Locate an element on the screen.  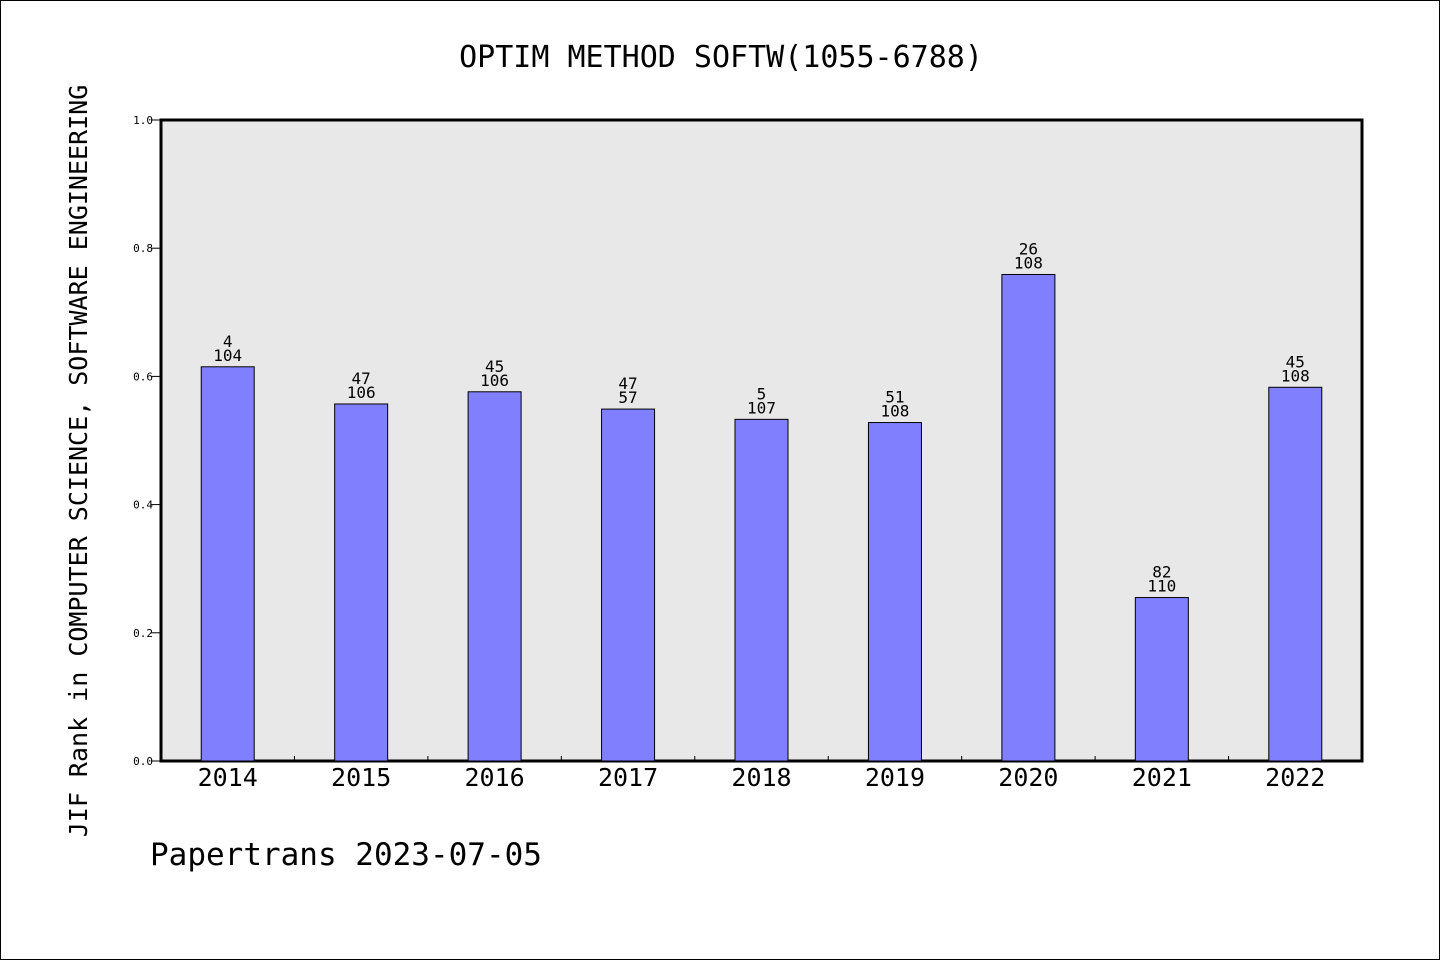
x-tick-label: 2017 is located at coordinates (628, 777).